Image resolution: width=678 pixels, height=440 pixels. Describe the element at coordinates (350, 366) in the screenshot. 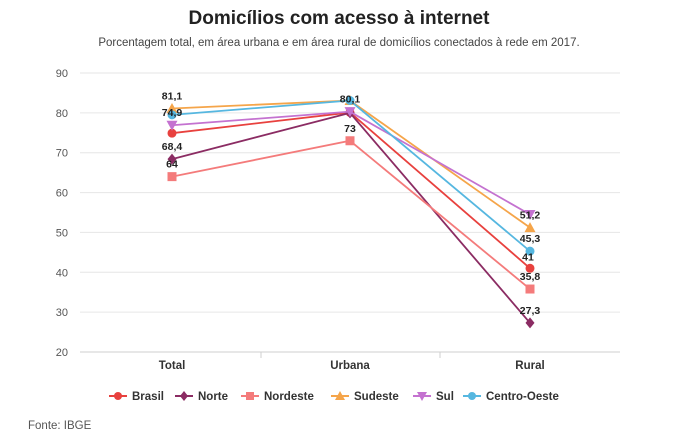

I see `x-tick-label: Urbana` at that location.